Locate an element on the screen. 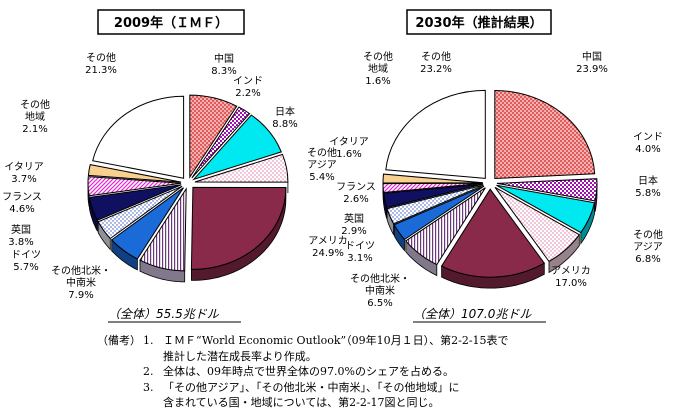 The width and height of the screenshot is (679, 413). slice-label: 日本5.8% is located at coordinates (647, 186).